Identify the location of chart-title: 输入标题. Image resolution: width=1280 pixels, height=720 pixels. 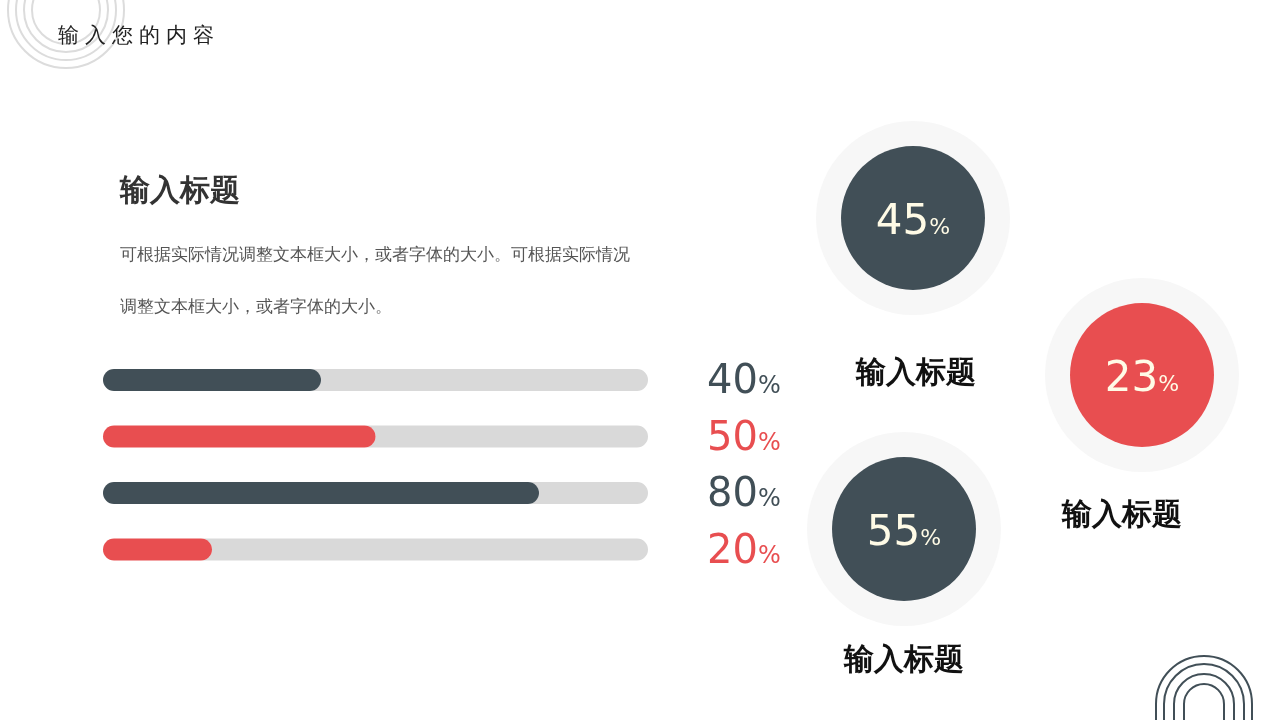
(179, 189).